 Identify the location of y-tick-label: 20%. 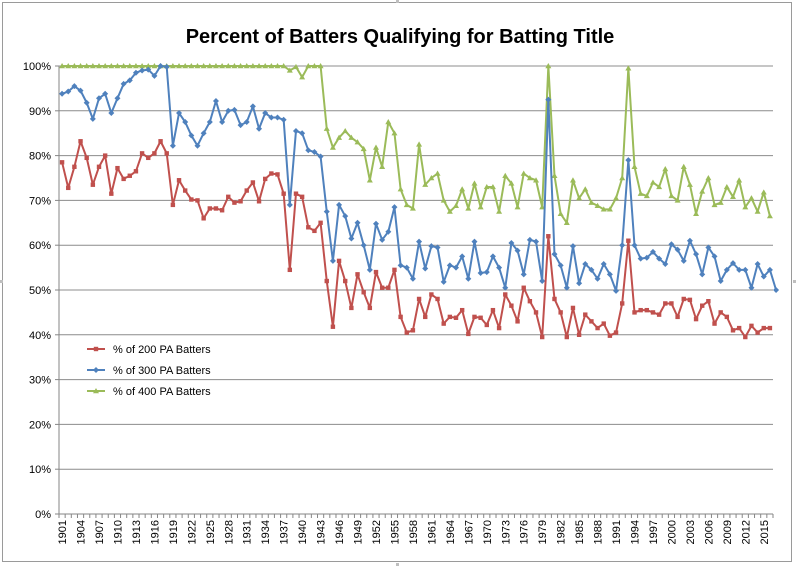
(40, 425).